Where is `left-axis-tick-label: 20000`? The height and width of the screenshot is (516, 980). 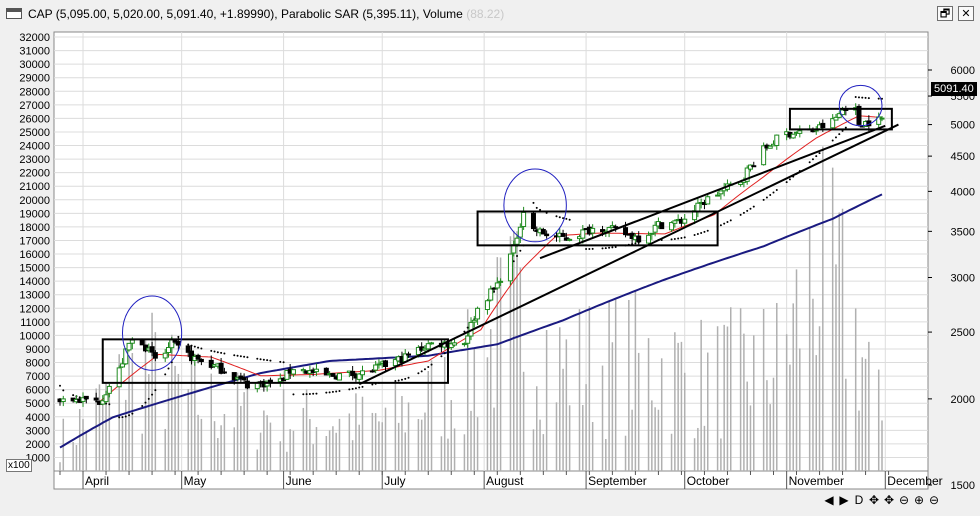
left-axis-tick-label: 20000 is located at coordinates (34, 201).